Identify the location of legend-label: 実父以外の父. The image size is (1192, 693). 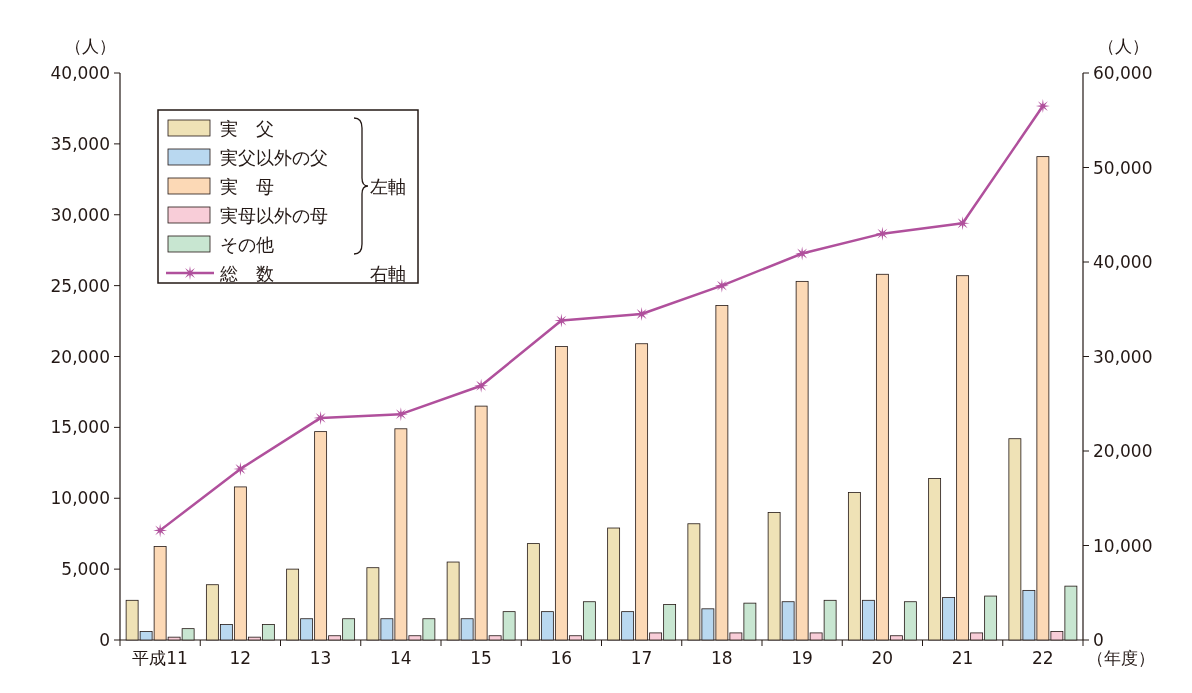
(274, 157).